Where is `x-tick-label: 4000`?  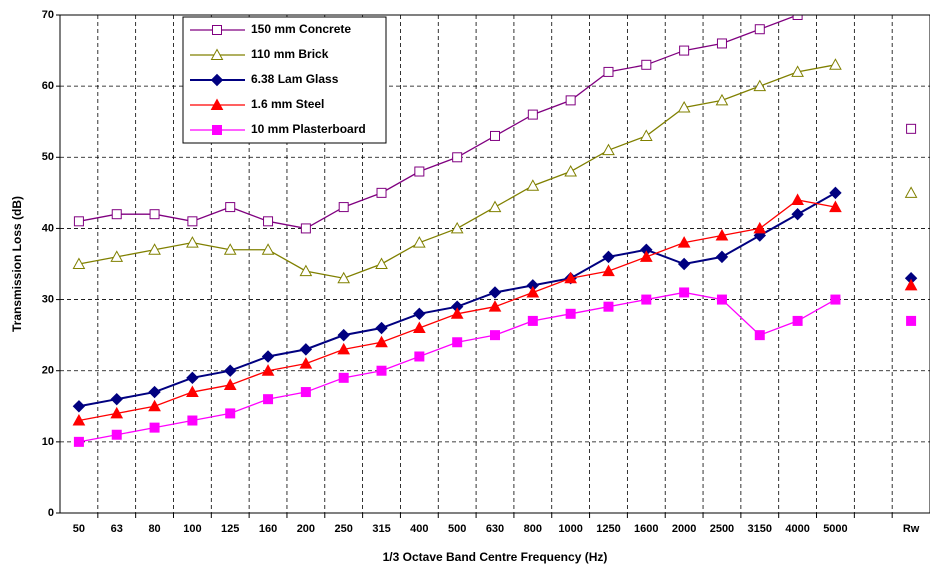 x-tick-label: 4000 is located at coordinates (797, 529).